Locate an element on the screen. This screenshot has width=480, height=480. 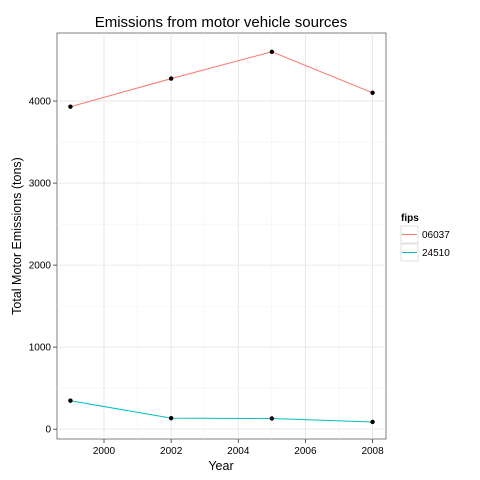
x-axis-ticks: 2000 2002 2004 2006 2008 is located at coordinates (238, 448).